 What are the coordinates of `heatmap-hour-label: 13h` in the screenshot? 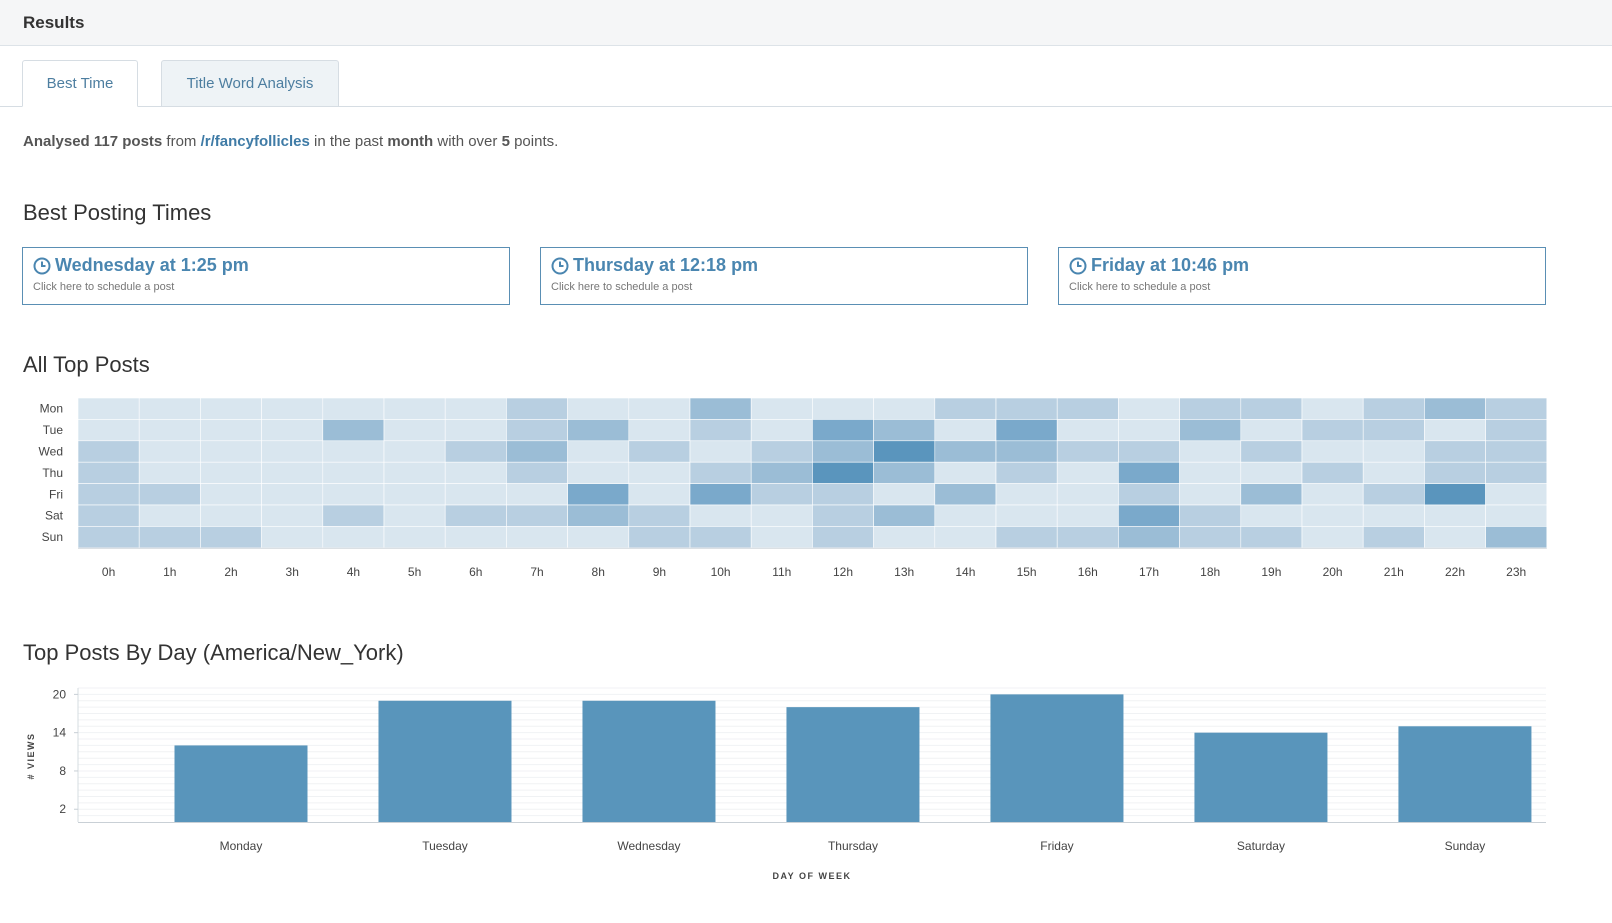 It's located at (904, 572).